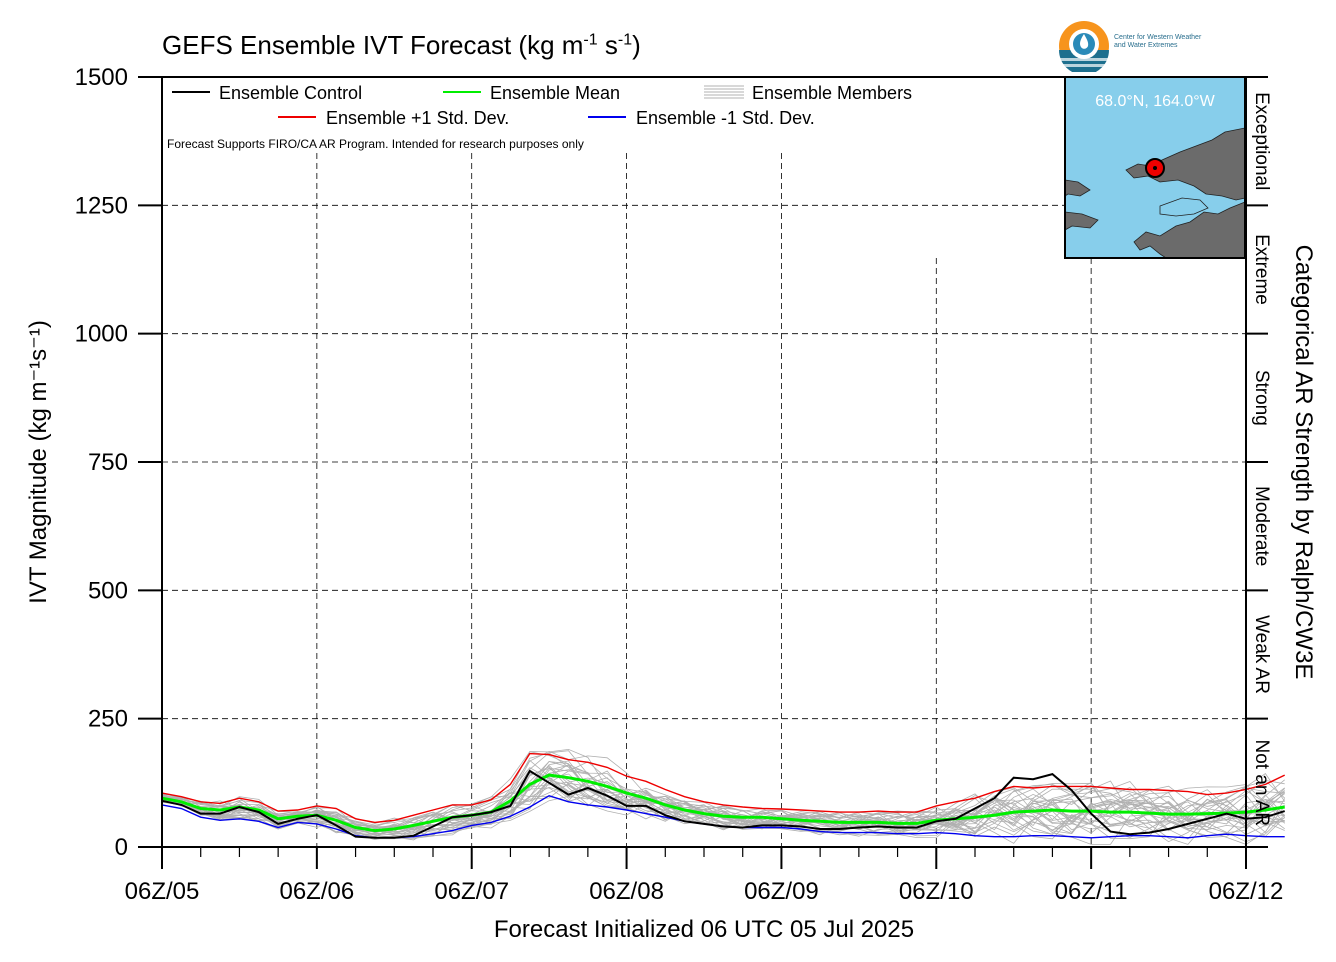  I want to click on category-label: Weak AR, so click(1261, 654).